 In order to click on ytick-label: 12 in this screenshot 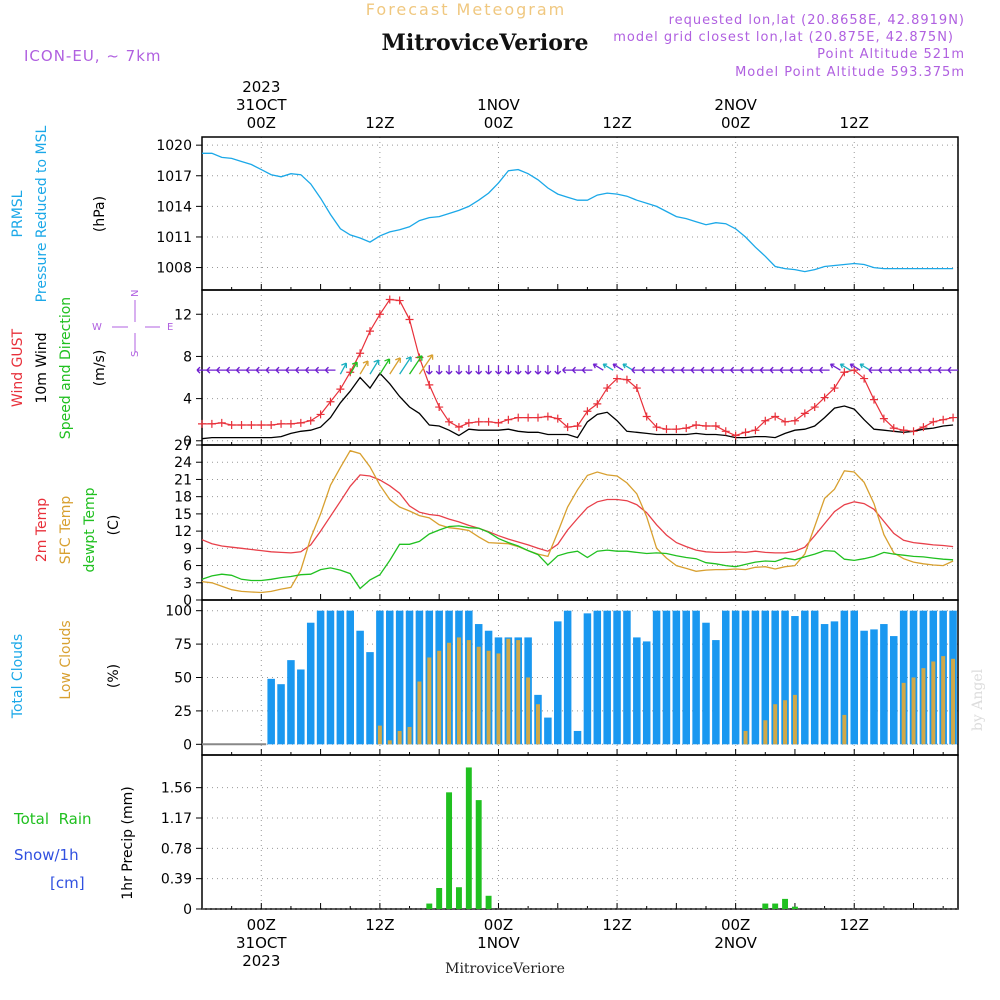, I will do `click(183, 315)`.